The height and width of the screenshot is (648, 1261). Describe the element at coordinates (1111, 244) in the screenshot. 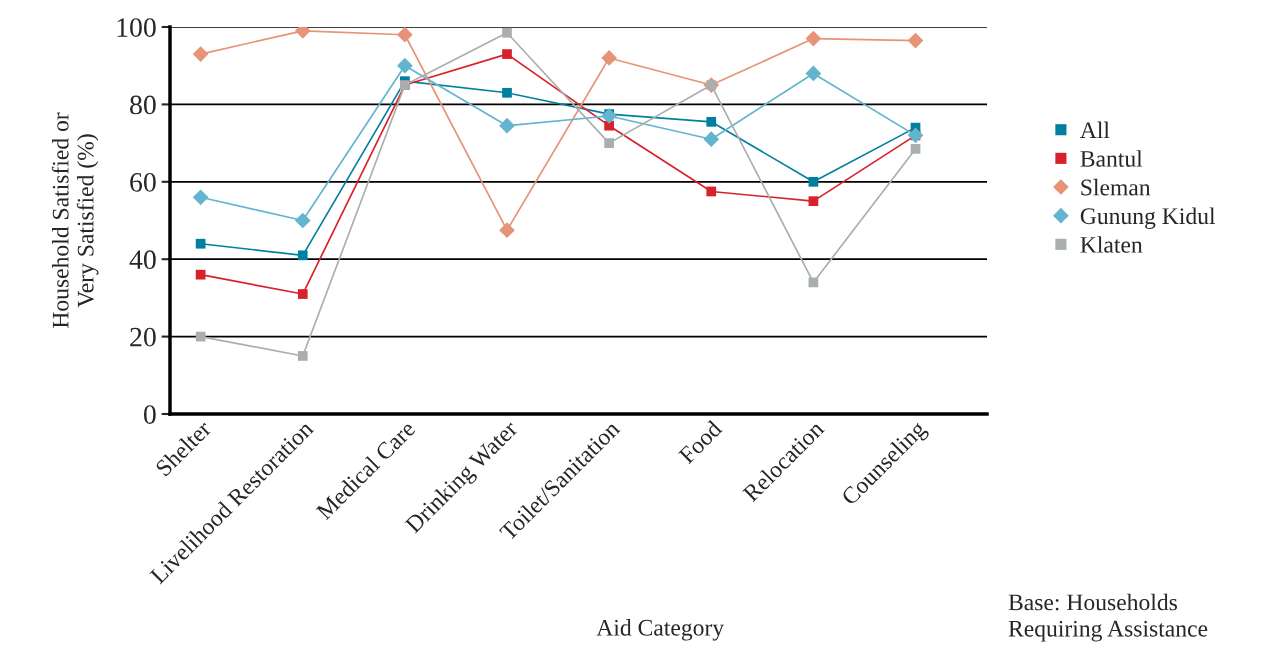

I see `legend-label: Klaten` at that location.